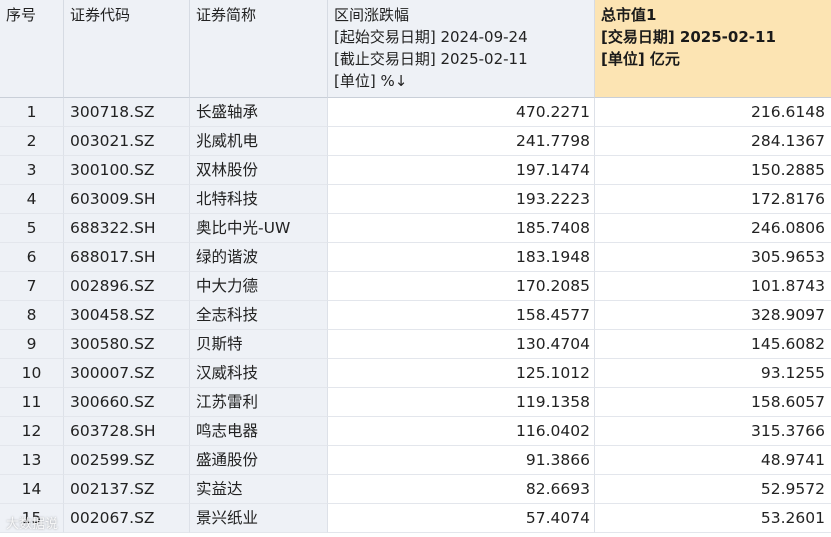 The image size is (831, 537). I want to click on row-code-cell: 002067.SZ, so click(127, 518).